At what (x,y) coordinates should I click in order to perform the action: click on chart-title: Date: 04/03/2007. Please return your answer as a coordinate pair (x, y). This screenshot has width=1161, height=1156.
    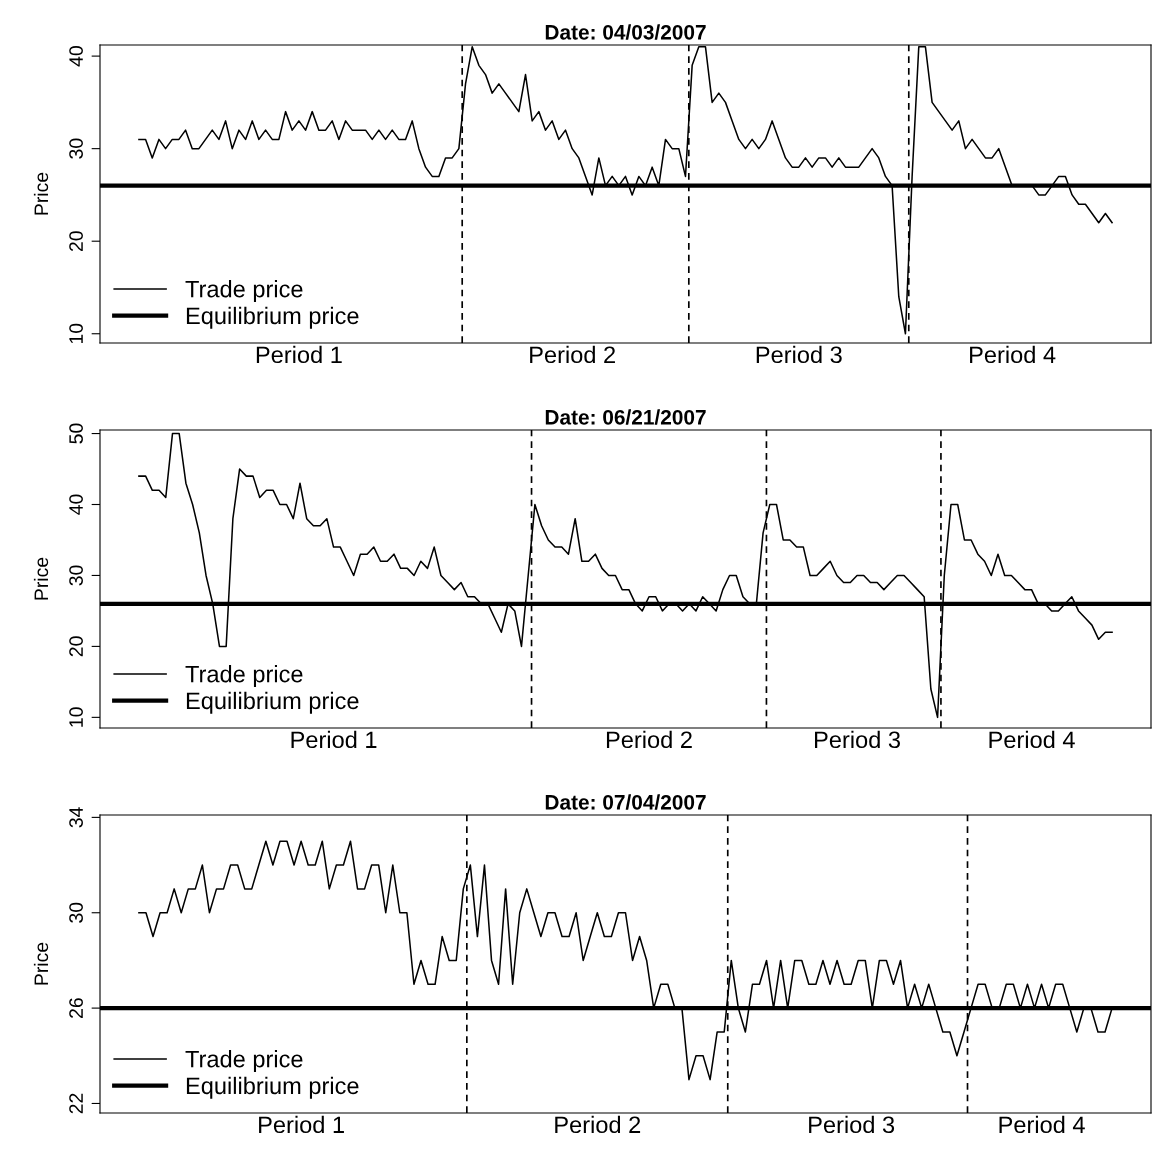
    Looking at the image, I should click on (625, 32).